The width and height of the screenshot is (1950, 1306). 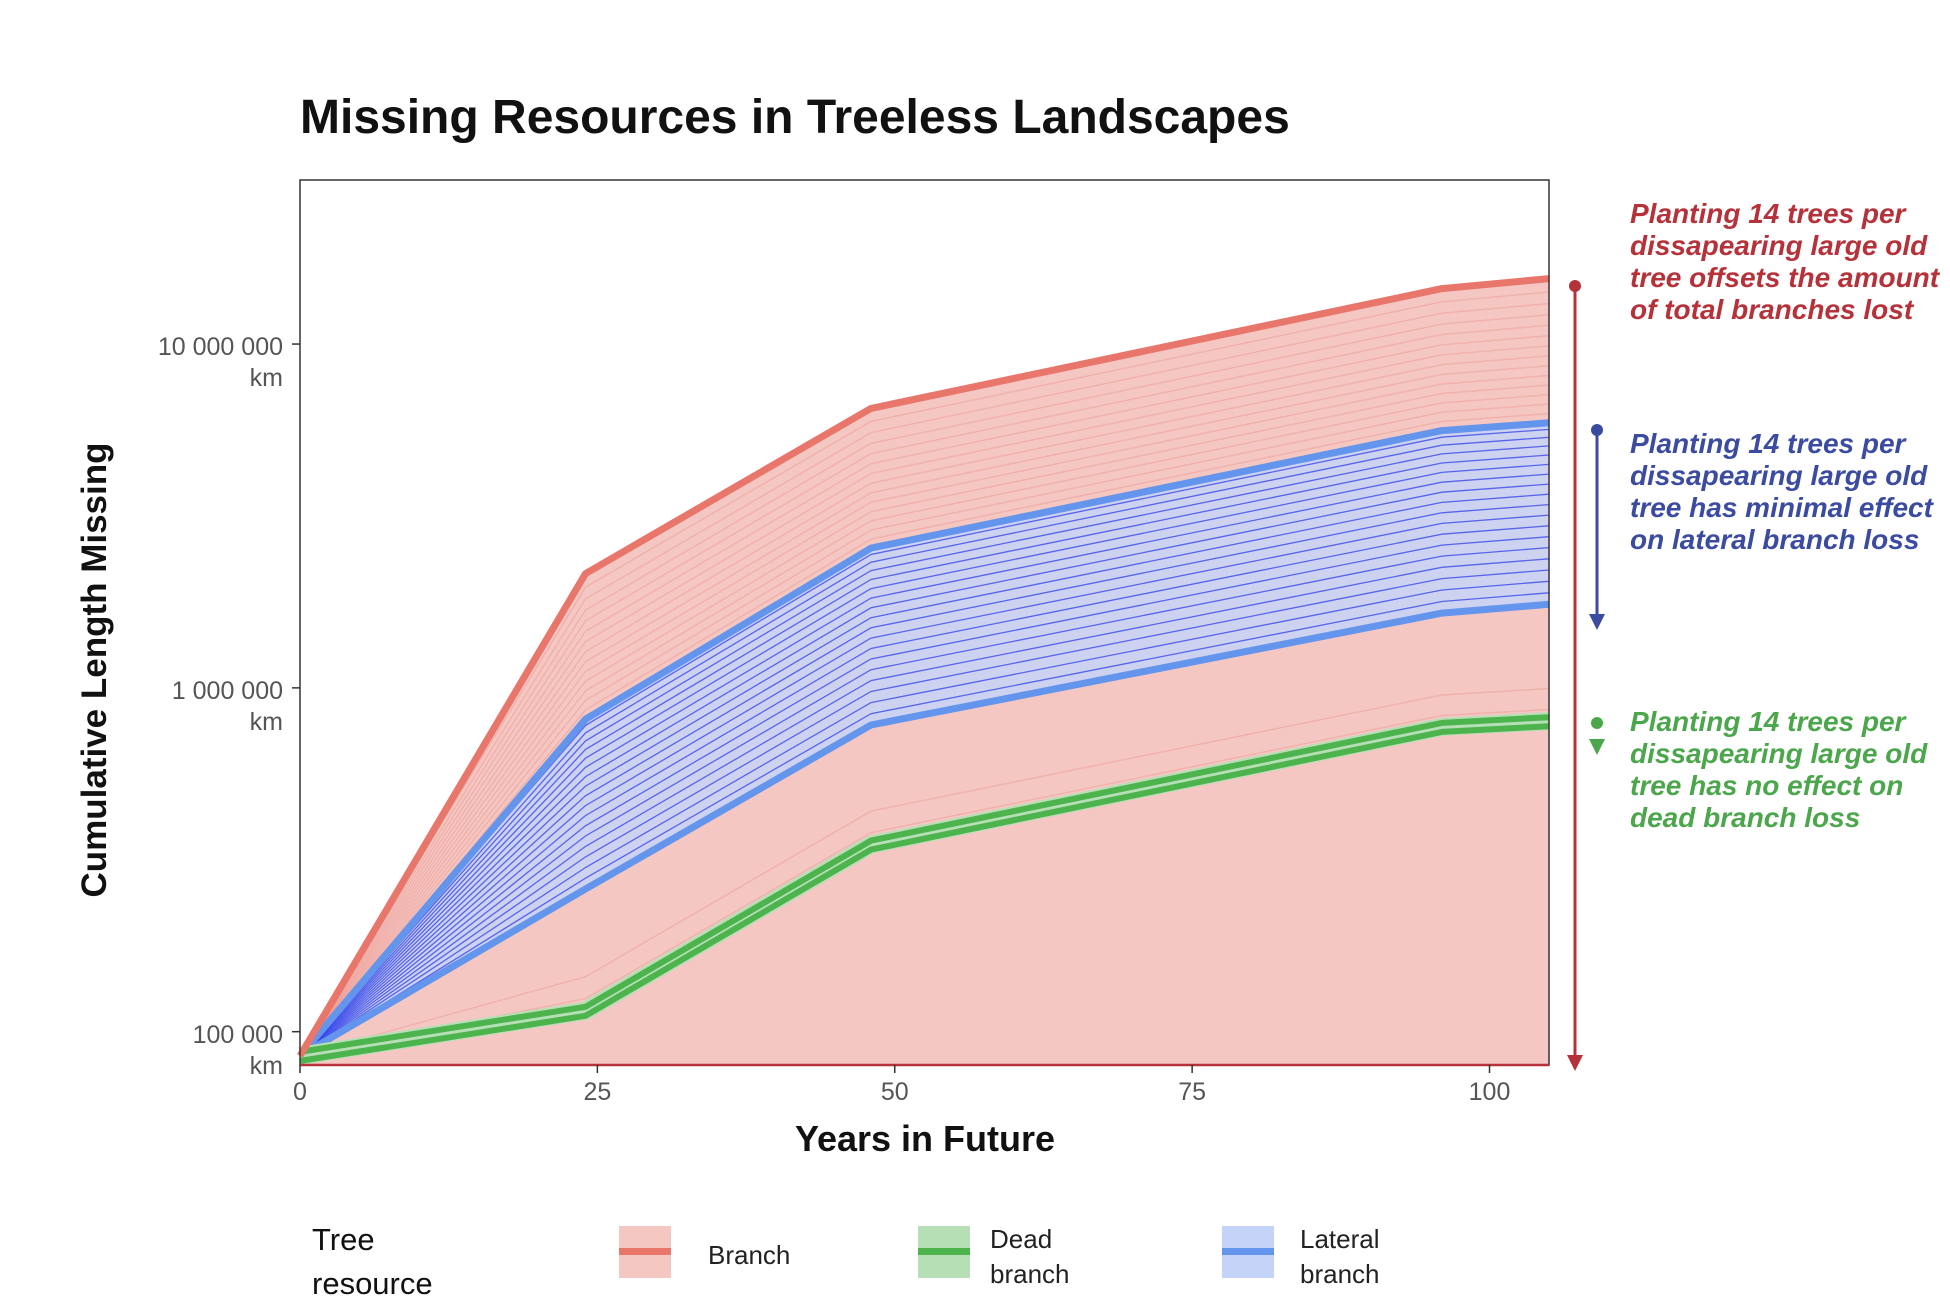 I want to click on legend-title: Tree resource, so click(x=372, y=1261).